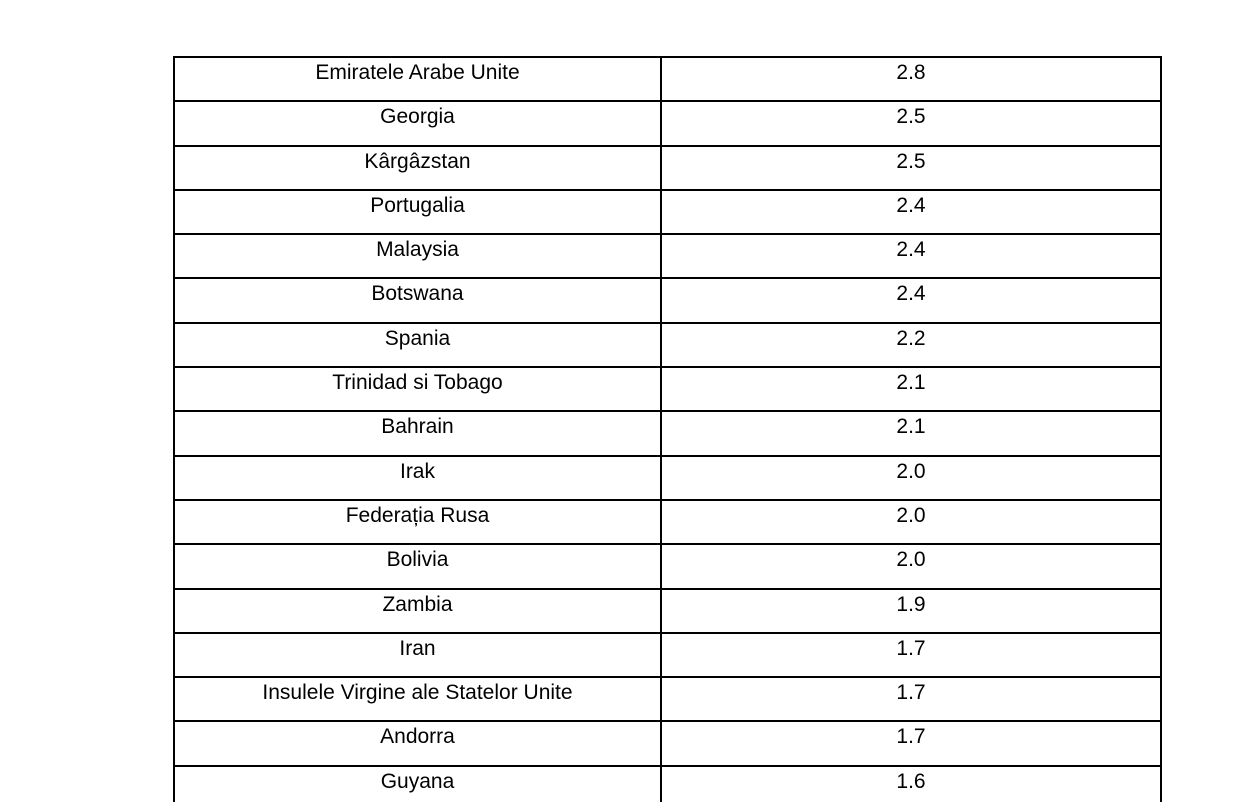 Image resolution: width=1240 pixels, height=802 pixels. I want to click on country-cell: Trinidad si Tobago, so click(417, 389).